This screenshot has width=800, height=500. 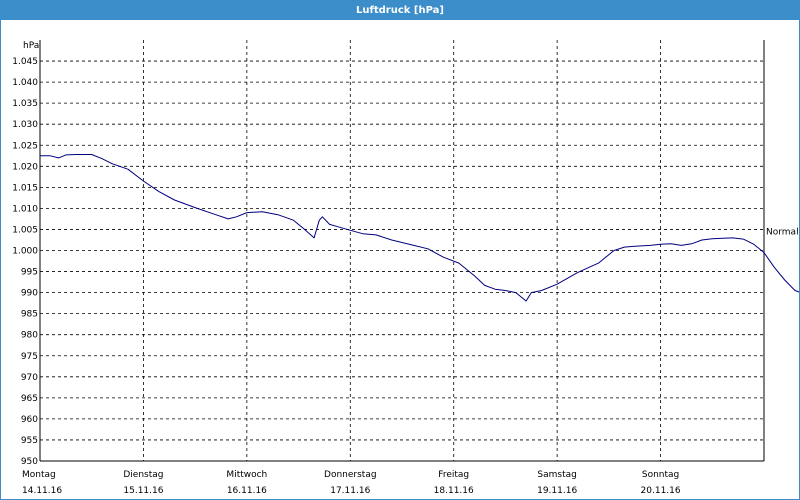 I want to click on y-tick-label: 1.035, so click(x=25, y=104).